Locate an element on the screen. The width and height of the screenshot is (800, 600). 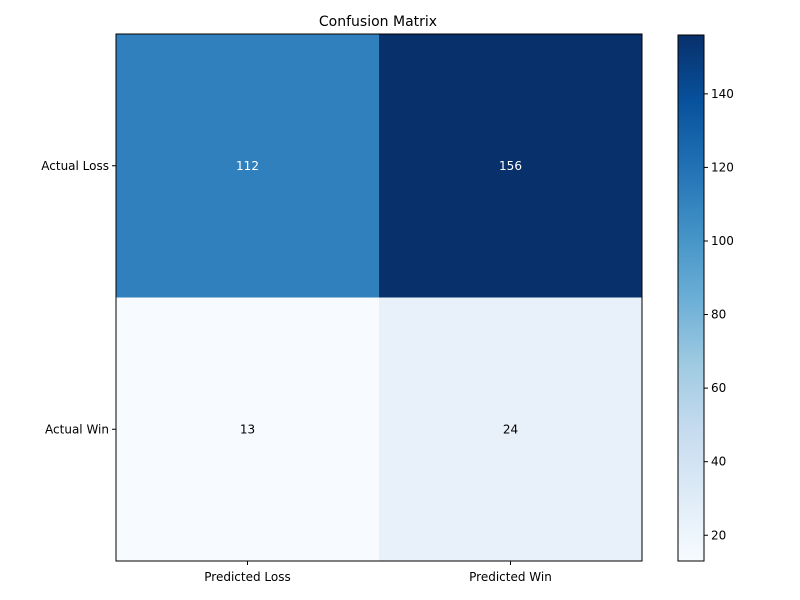
colorbar-tick-label: 40 is located at coordinates (718, 462).